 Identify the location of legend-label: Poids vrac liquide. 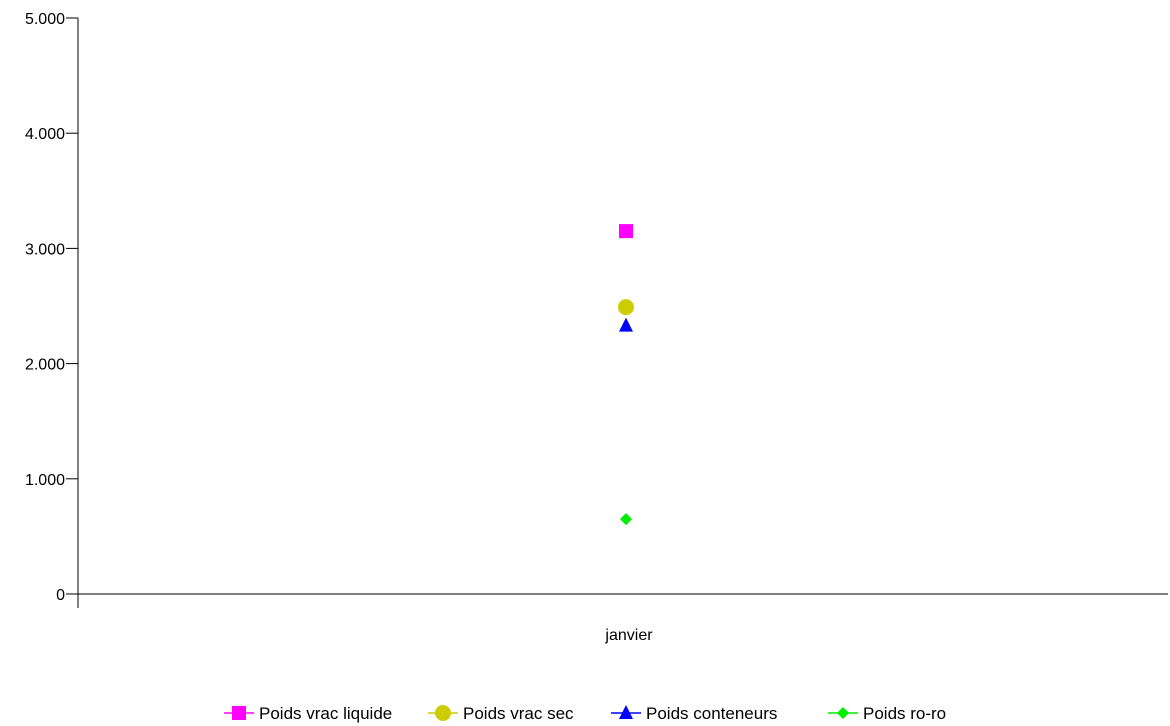
(325, 713).